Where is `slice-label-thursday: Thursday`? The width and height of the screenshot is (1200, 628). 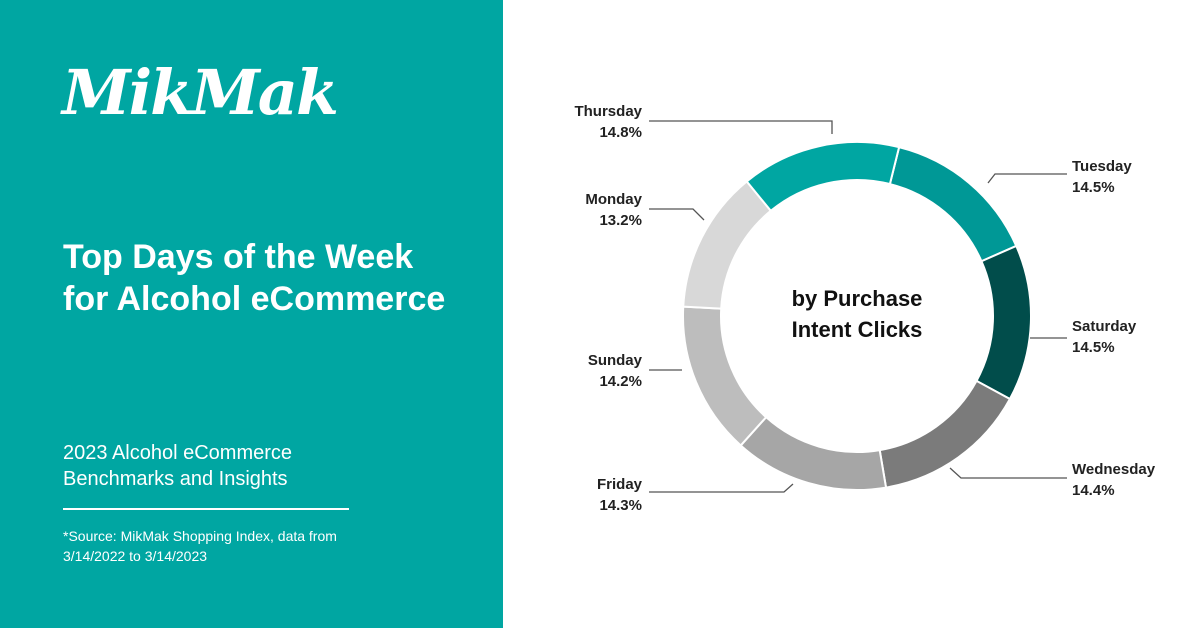
slice-label-thursday: Thursday is located at coordinates (608, 111).